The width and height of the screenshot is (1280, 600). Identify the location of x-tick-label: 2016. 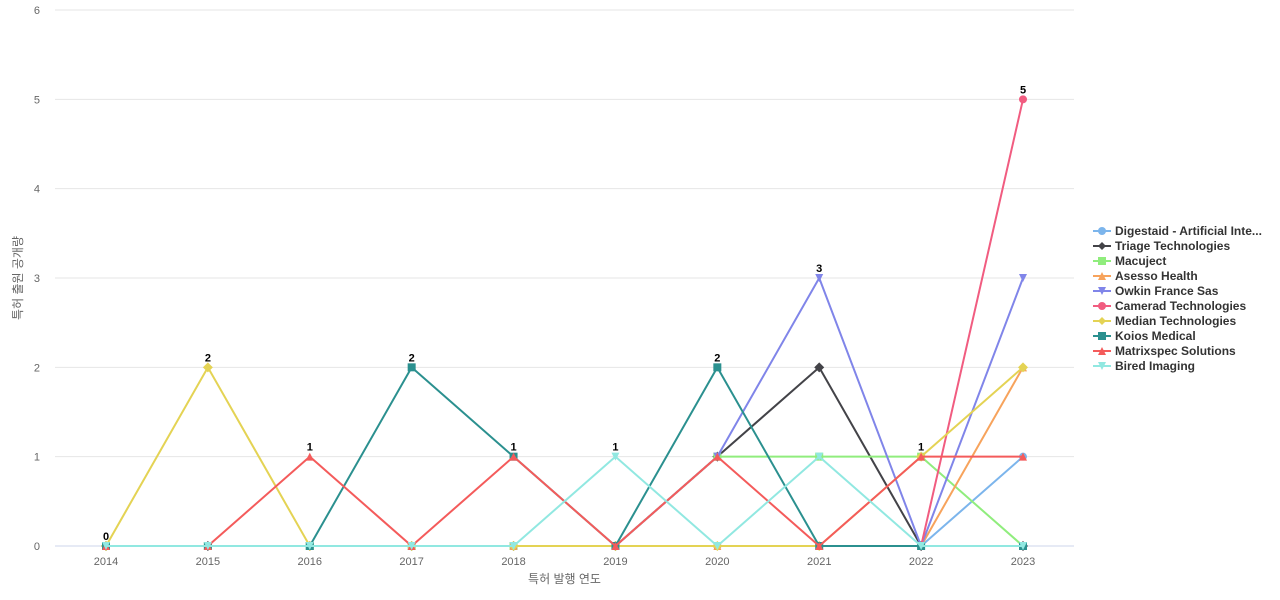
(310, 562).